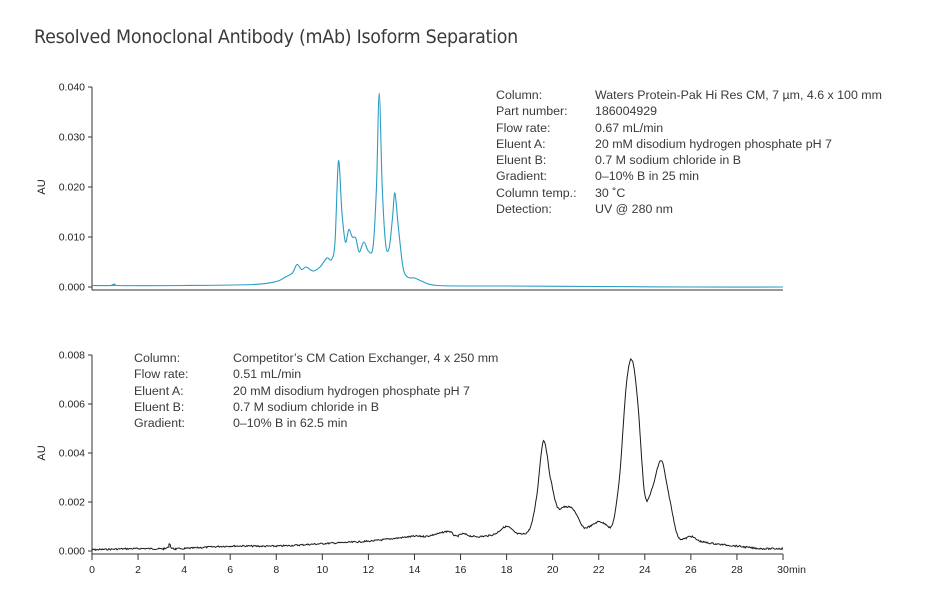 The width and height of the screenshot is (950, 615). Describe the element at coordinates (72, 238) in the screenshot. I see `y-tick-label: 0.010` at that location.